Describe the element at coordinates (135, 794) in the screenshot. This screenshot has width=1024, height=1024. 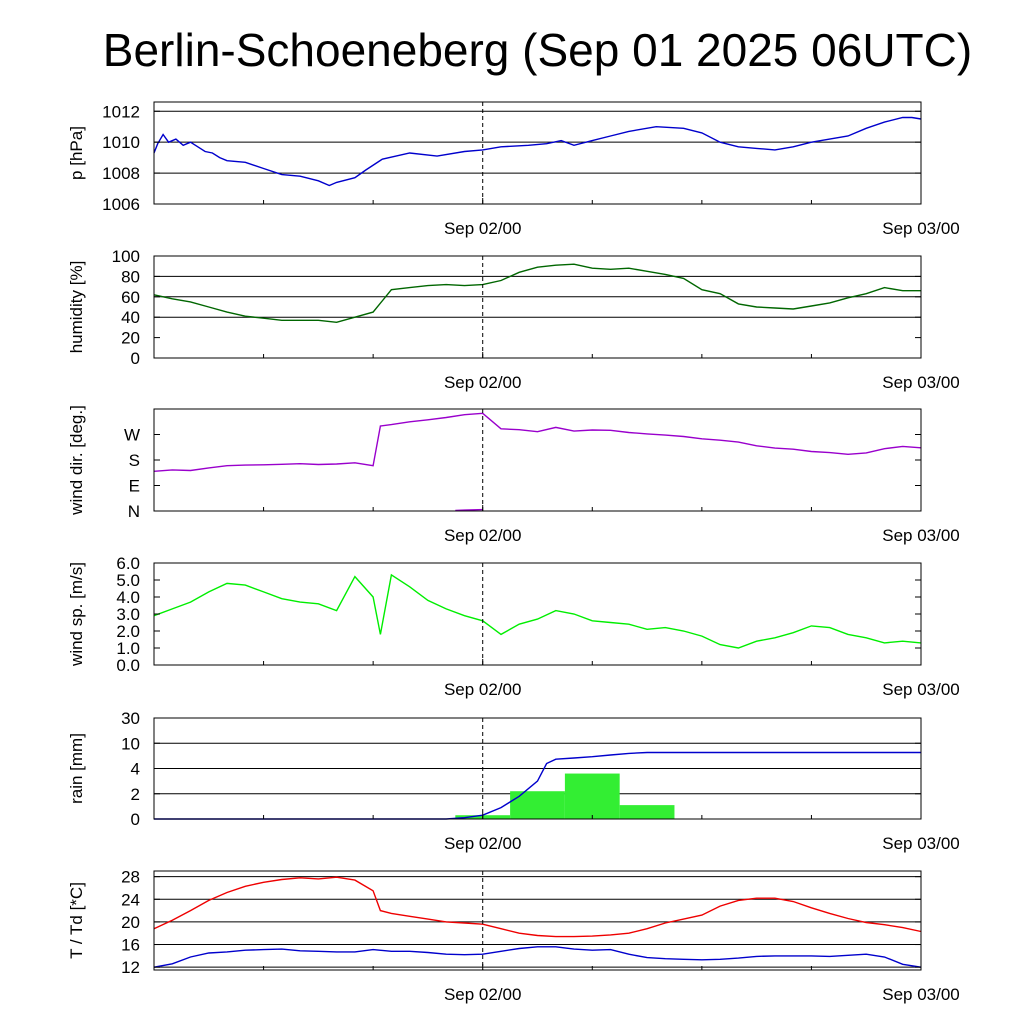
I see `y-tick-label: 2` at that location.